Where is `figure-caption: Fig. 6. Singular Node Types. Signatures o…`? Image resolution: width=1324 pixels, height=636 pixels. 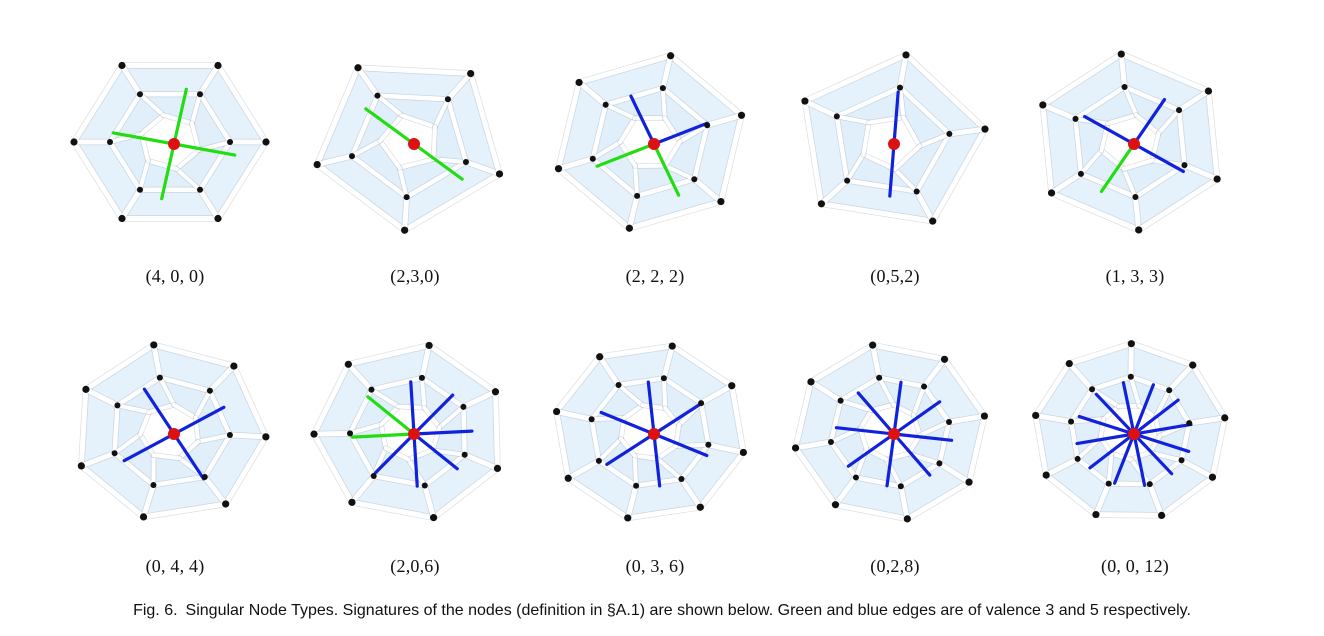
figure-caption: Fig. 6. Singular Node Types. Signatures o… is located at coordinates (662, 611).